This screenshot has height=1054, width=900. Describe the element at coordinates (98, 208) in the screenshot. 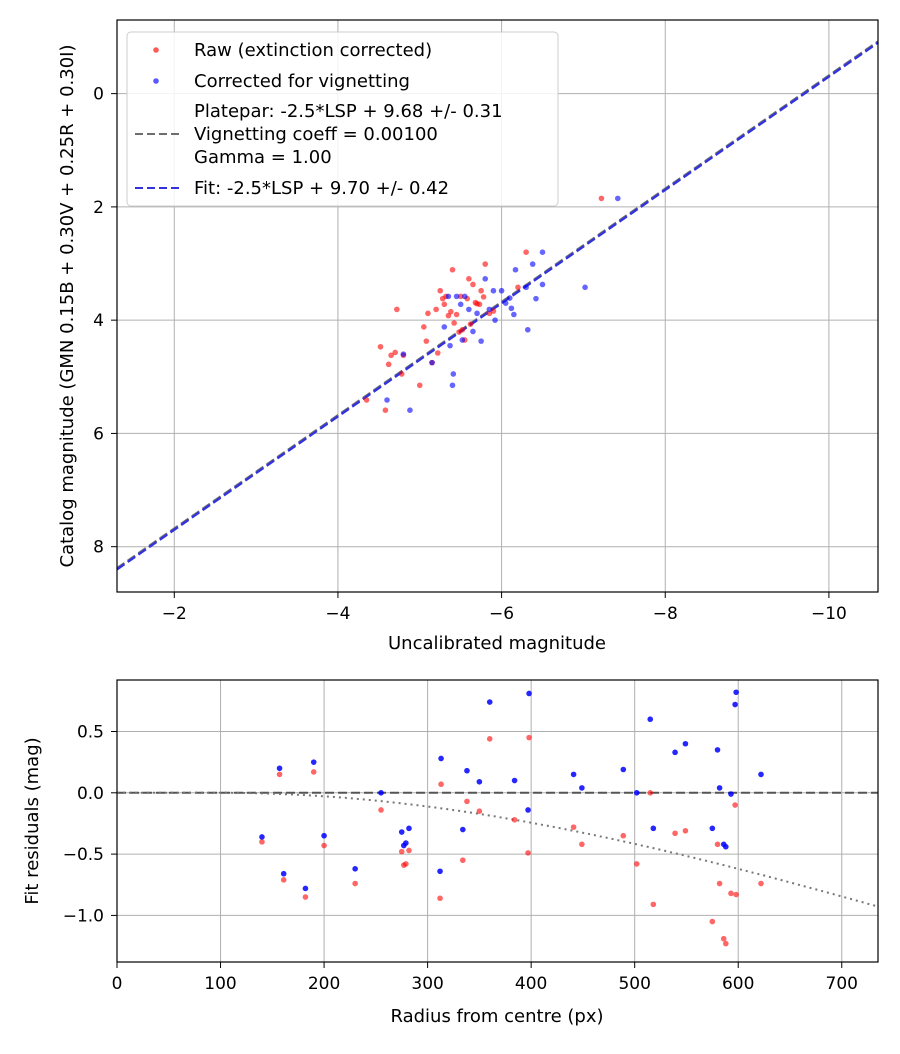

I see `top-y-tick-label: 2` at that location.